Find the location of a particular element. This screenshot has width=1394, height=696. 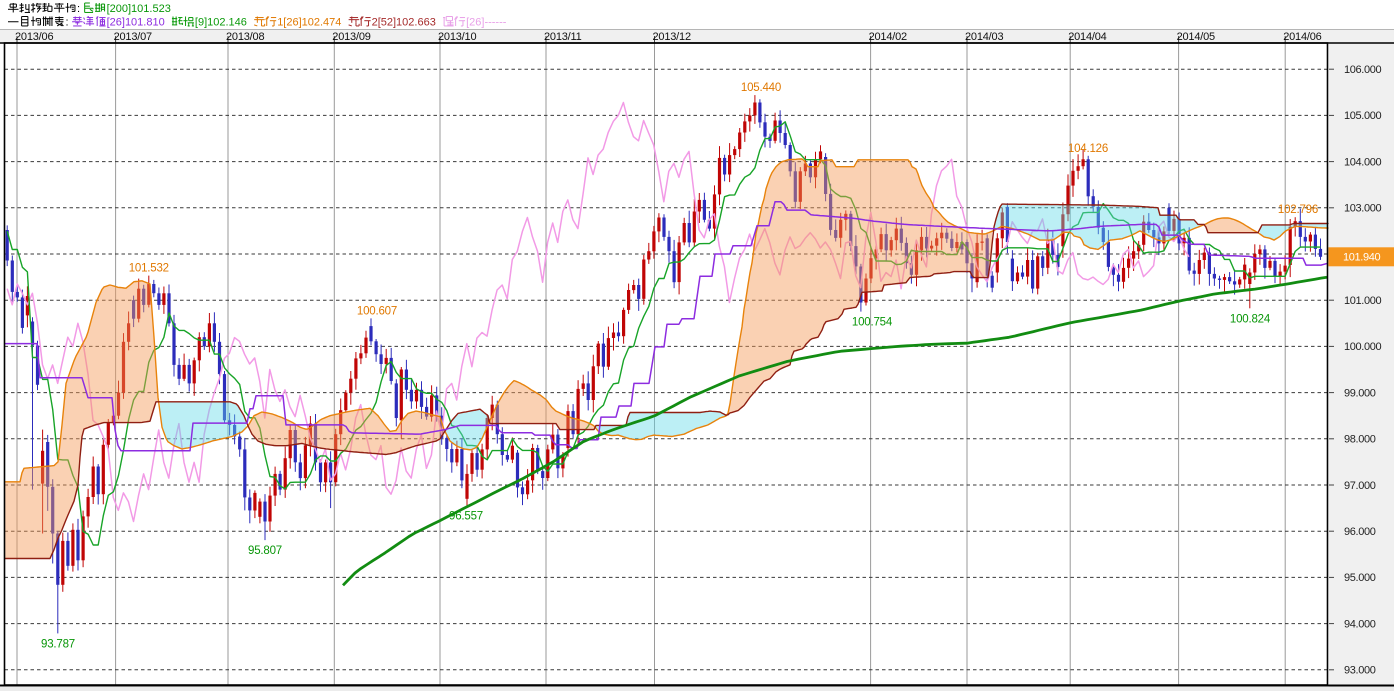

svg-text: 2[52]102.663 is located at coordinates (404, 23).